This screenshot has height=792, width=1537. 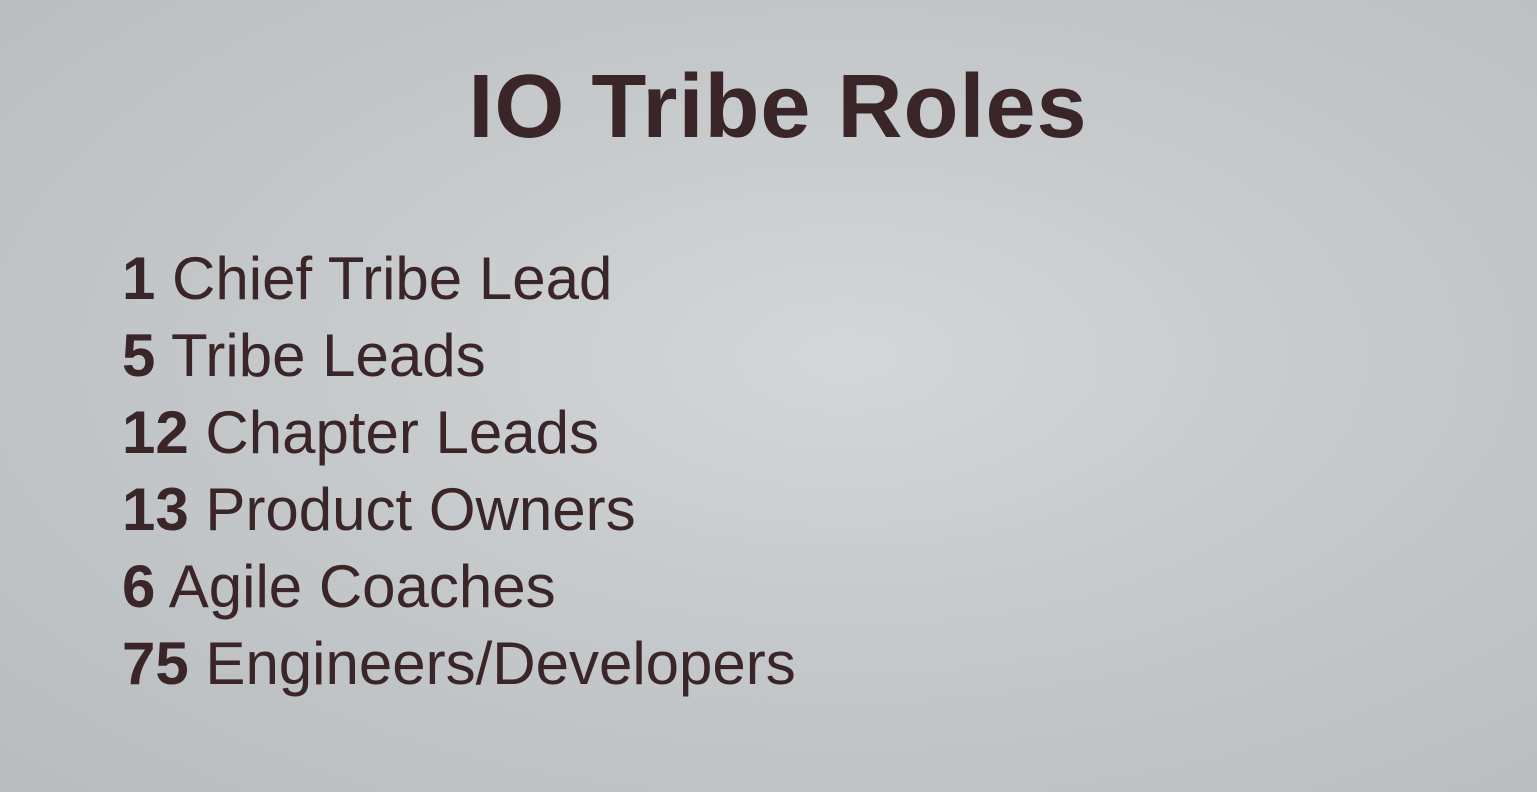 What do you see at coordinates (420, 509) in the screenshot?
I see `role-label: Product Owners` at bounding box center [420, 509].